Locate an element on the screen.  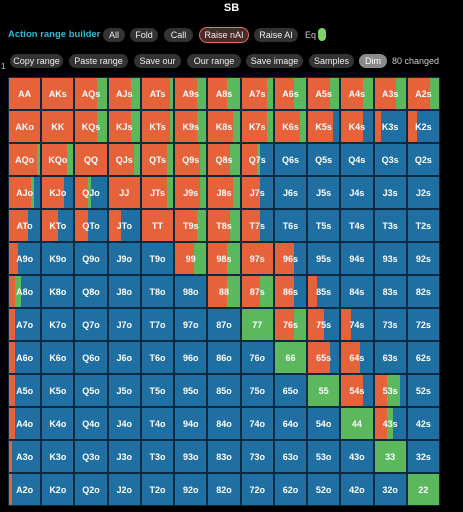
filter-button: Call is located at coordinates (178, 35).